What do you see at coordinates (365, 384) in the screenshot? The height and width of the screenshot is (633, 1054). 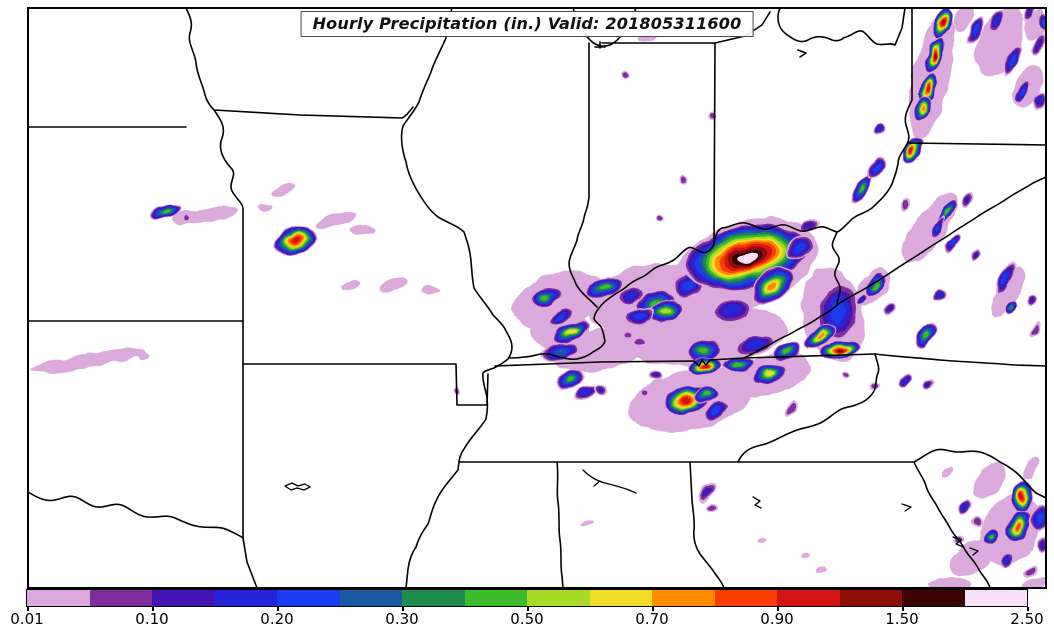 I see `border-missouri-arkansas` at bounding box center [365, 384].